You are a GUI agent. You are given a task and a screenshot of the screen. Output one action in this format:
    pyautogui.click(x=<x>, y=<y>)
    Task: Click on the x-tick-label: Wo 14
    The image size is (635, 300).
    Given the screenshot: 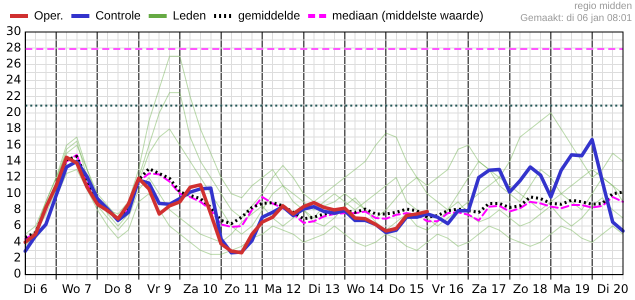 What is the action you would take?
    pyautogui.click(x=365, y=289)
    